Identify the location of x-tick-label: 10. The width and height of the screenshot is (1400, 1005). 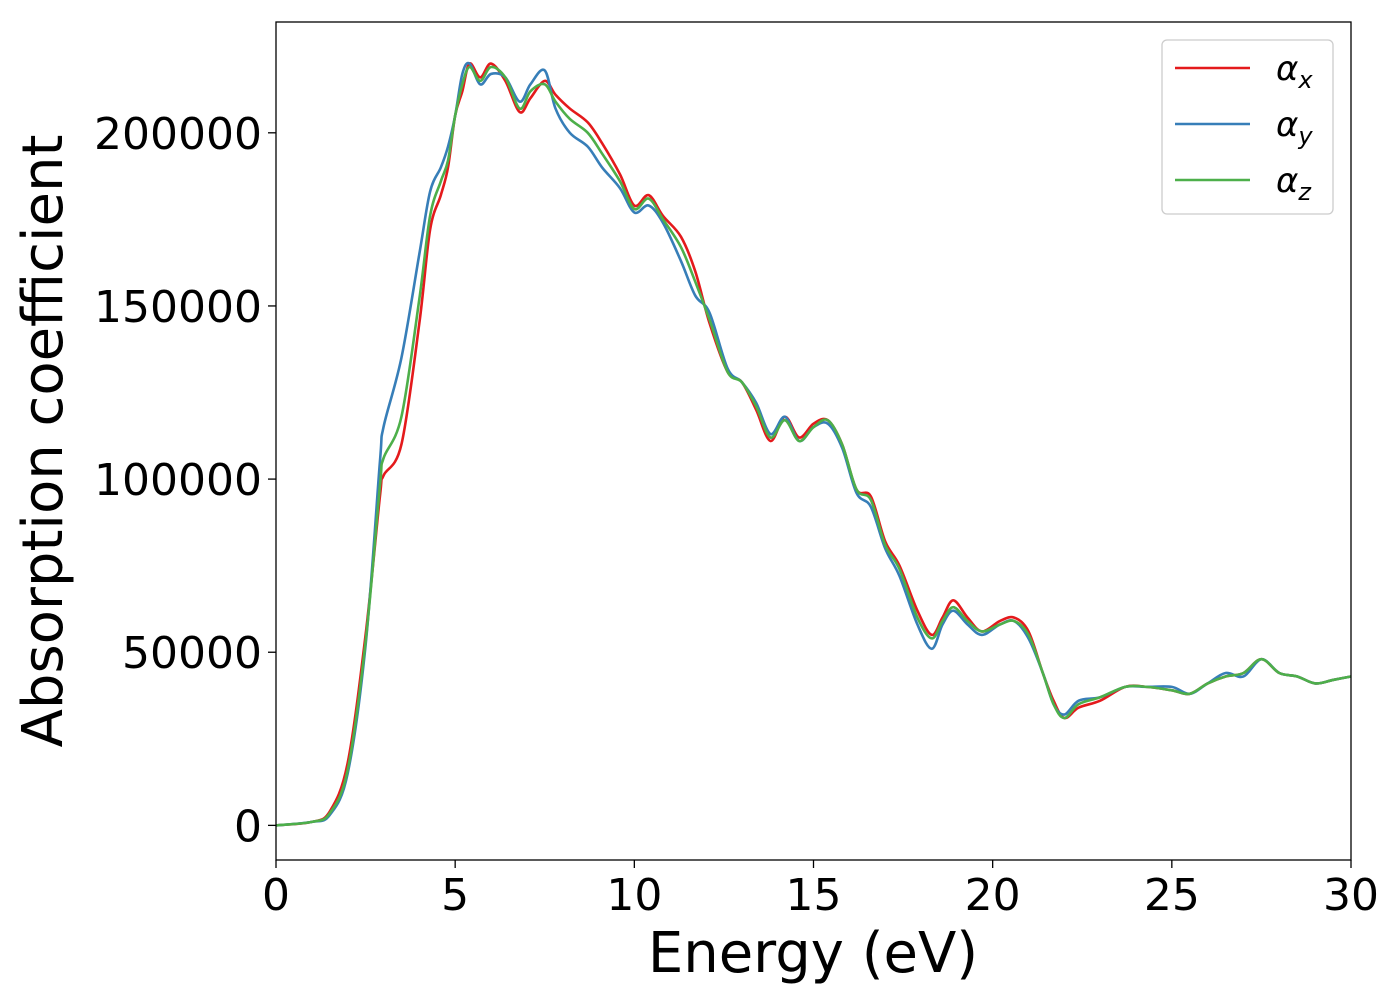
(634, 895).